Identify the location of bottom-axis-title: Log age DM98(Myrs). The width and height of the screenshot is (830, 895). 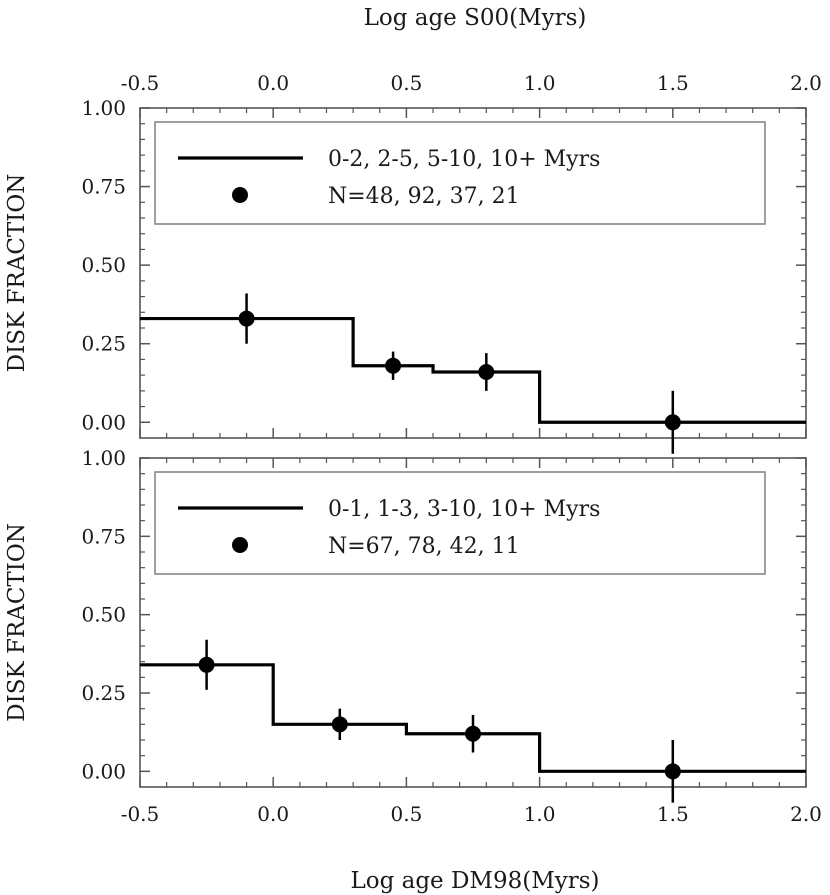
(474, 881).